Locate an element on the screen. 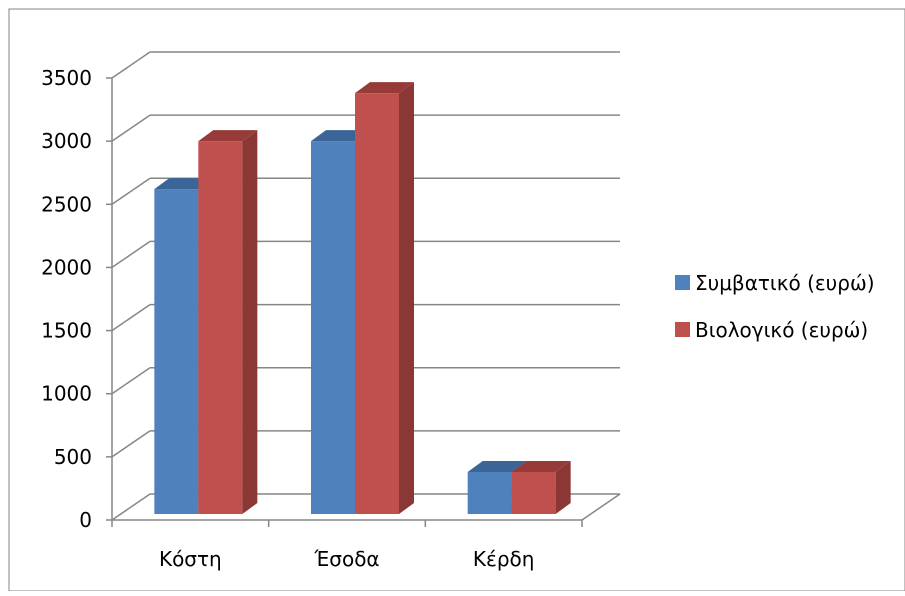 The height and width of the screenshot is (596, 905). x-tick-label: Έσοδα is located at coordinates (346, 559).